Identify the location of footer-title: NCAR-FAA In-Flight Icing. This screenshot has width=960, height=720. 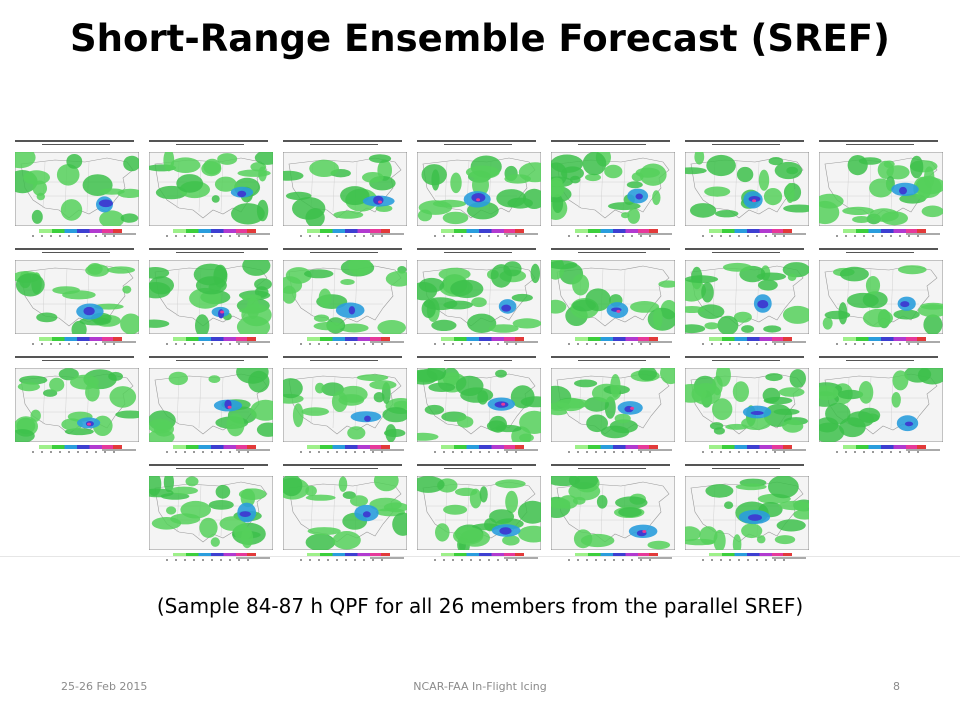
(480, 686).